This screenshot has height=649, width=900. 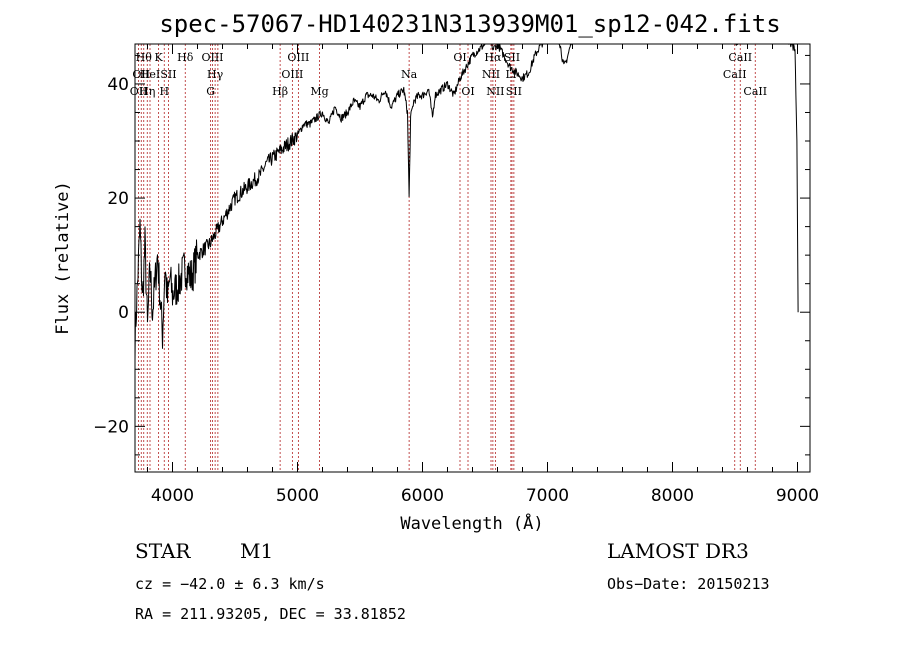 I want to click on x-tick-label: 4000, so click(x=172, y=496).